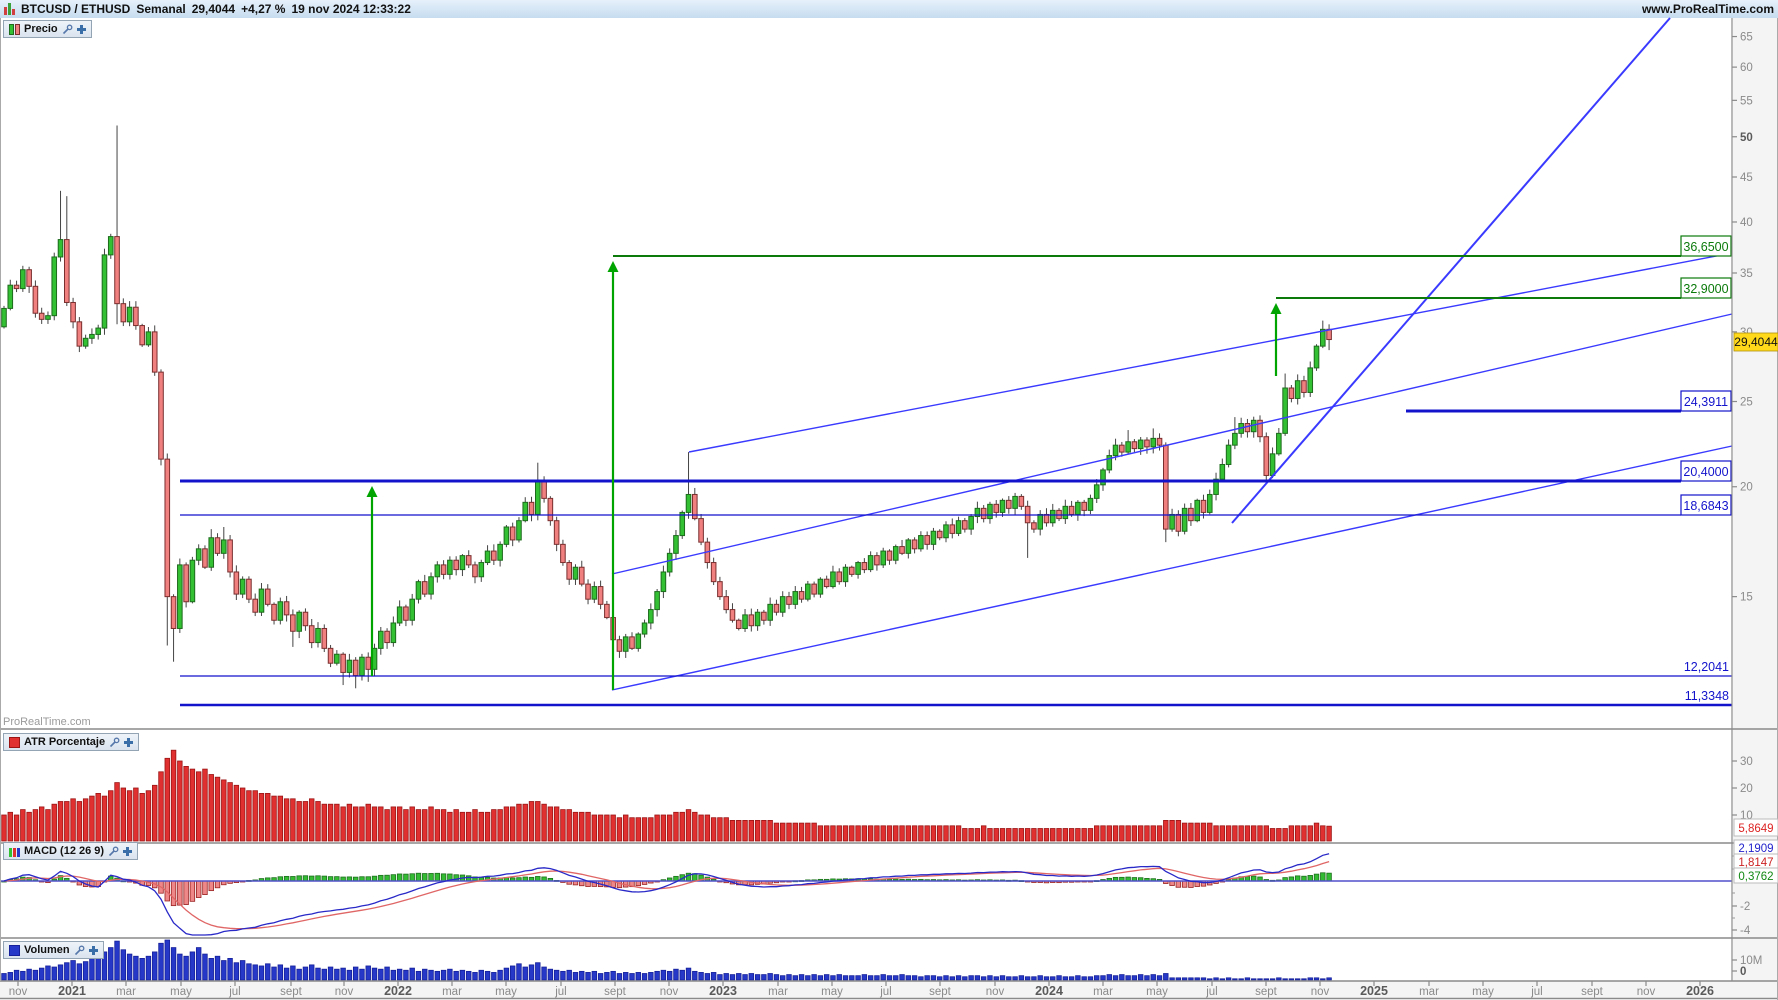 This screenshot has width=1778, height=1000. I want to click on svg-text: 12,2041, so click(1706, 667).